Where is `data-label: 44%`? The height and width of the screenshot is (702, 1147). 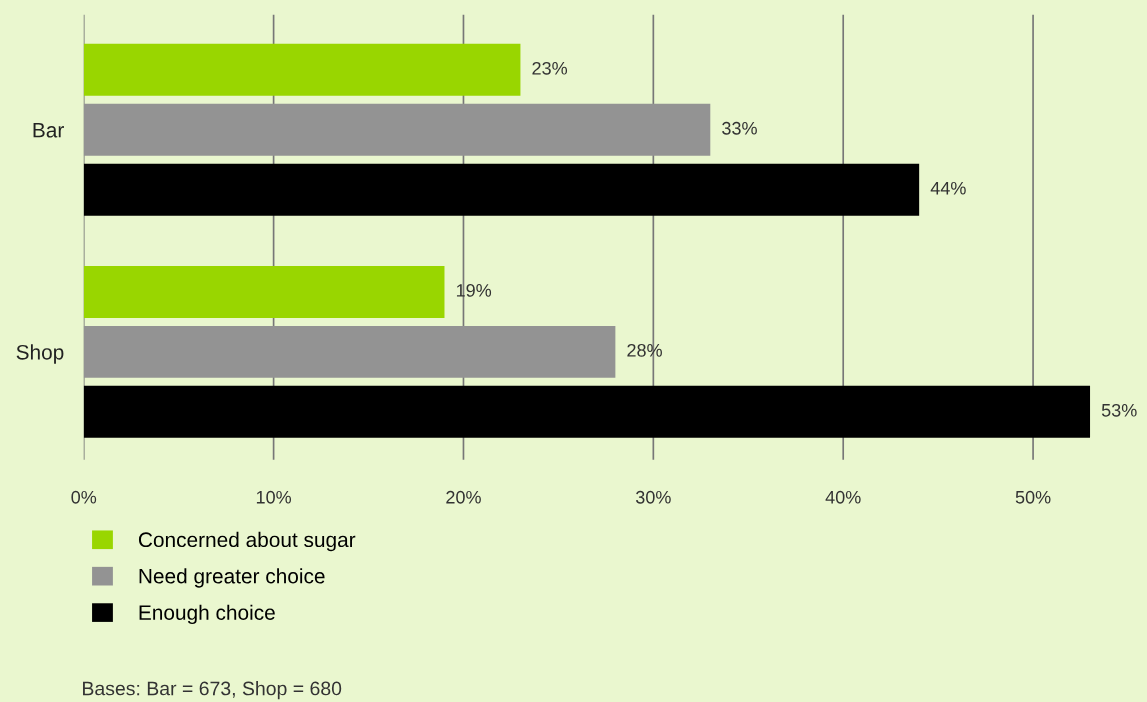
data-label: 44% is located at coordinates (948, 188).